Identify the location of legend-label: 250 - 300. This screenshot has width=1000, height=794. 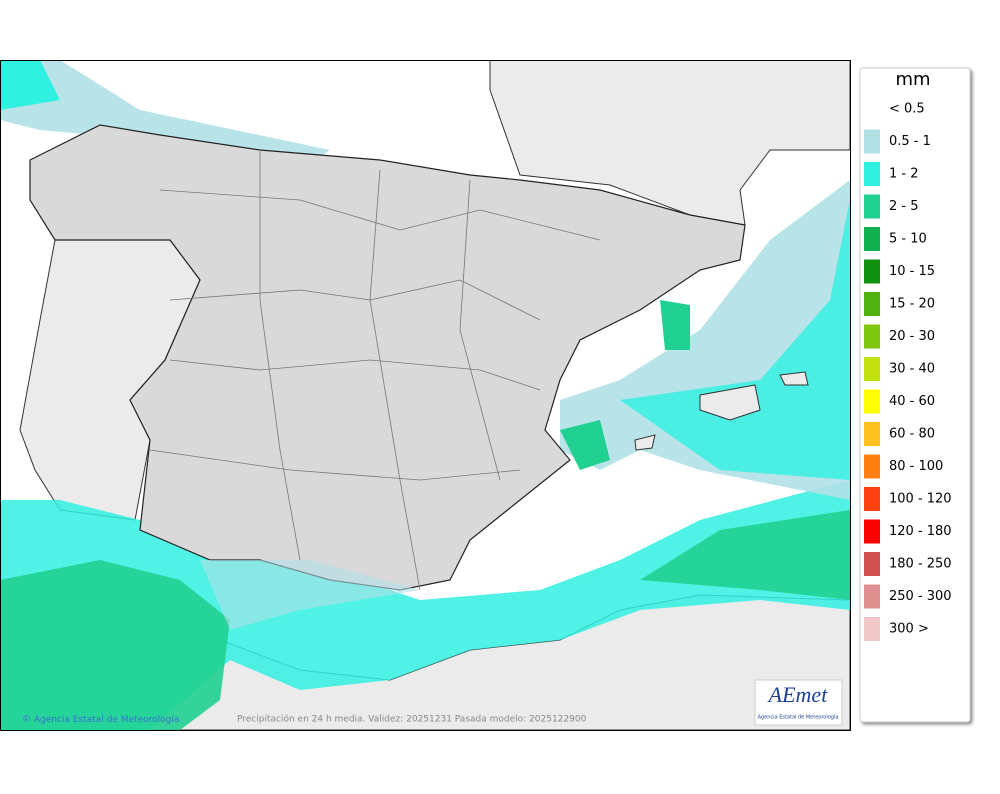
(920, 596).